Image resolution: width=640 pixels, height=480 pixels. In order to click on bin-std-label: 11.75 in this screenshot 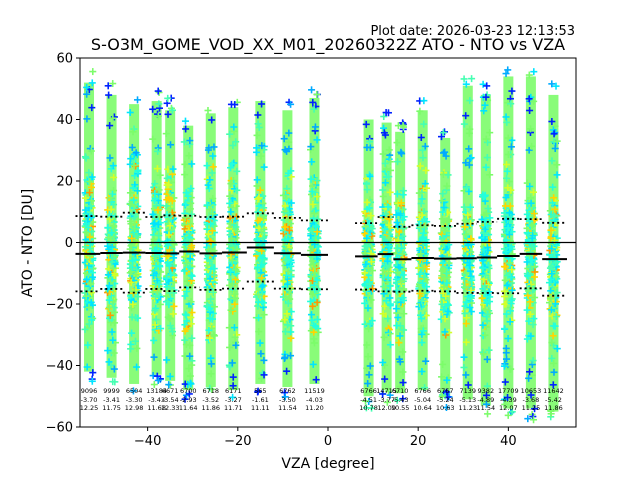, I will do `click(111, 408)`.